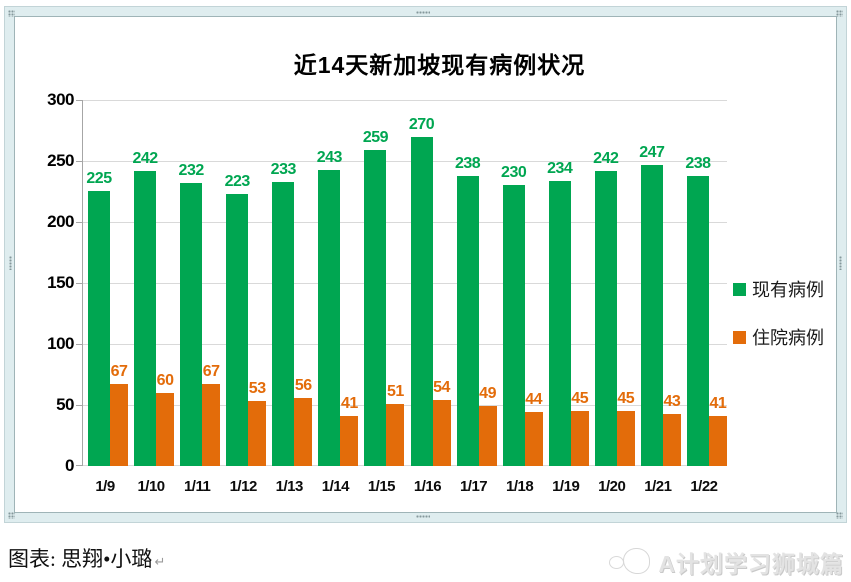 This screenshot has width=851, height=582. What do you see at coordinates (60, 282) in the screenshot?
I see `y-axis-label-150: 150` at bounding box center [60, 282].